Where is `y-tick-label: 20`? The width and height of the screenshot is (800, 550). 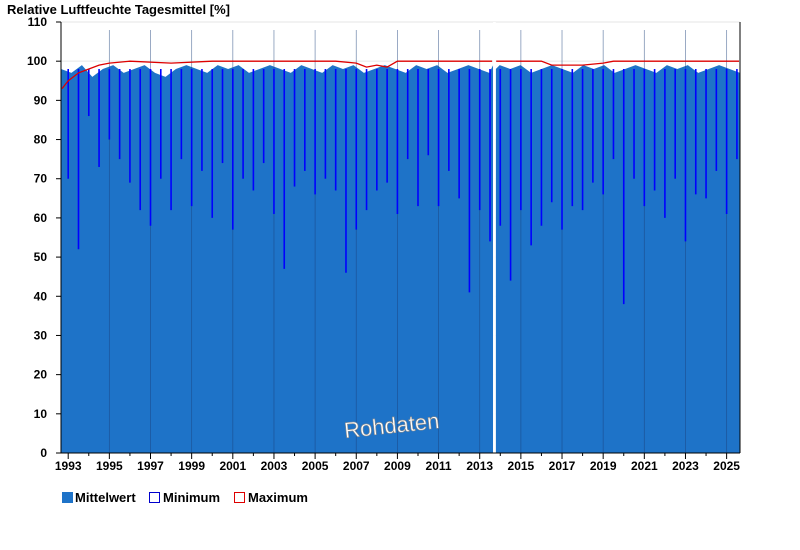
y-tick-label: 20 is located at coordinates (41, 375).